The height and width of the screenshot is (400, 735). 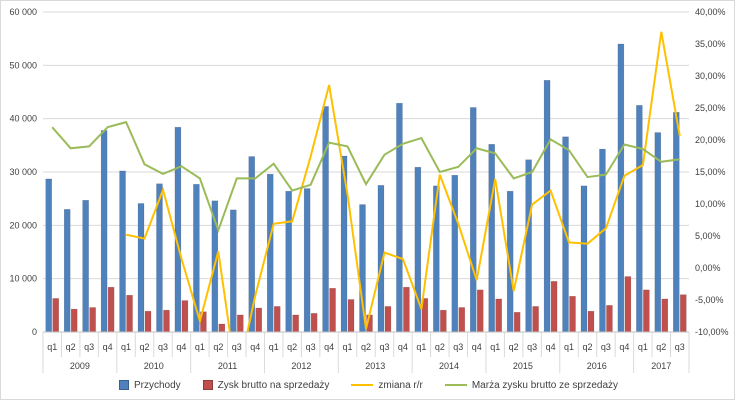 I want to click on y-left-tick-label: 0, so click(x=34, y=332).